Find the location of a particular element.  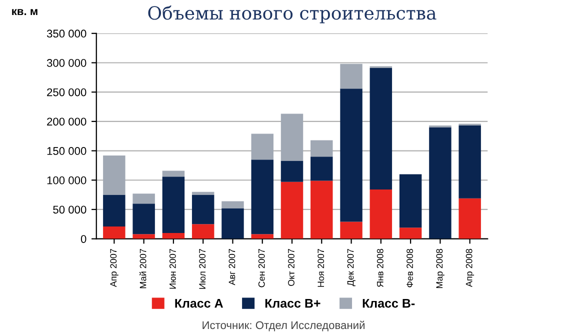

y-tick-label: 0 is located at coordinates (83, 239).